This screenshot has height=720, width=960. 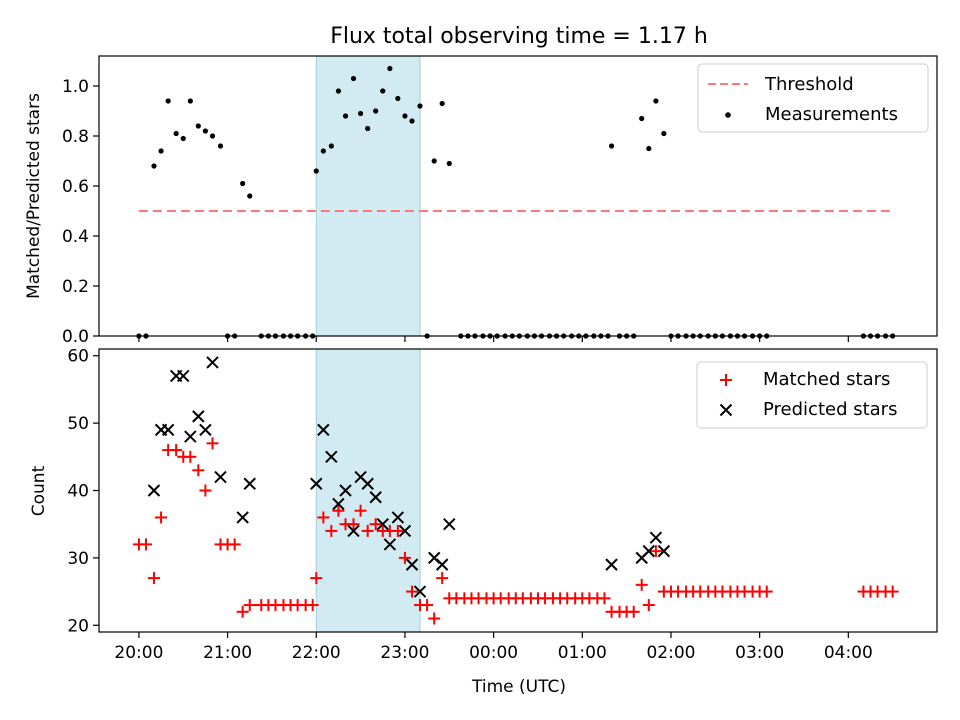 What do you see at coordinates (75, 137) in the screenshot?
I see `y-tick-label: 0.8` at bounding box center [75, 137].